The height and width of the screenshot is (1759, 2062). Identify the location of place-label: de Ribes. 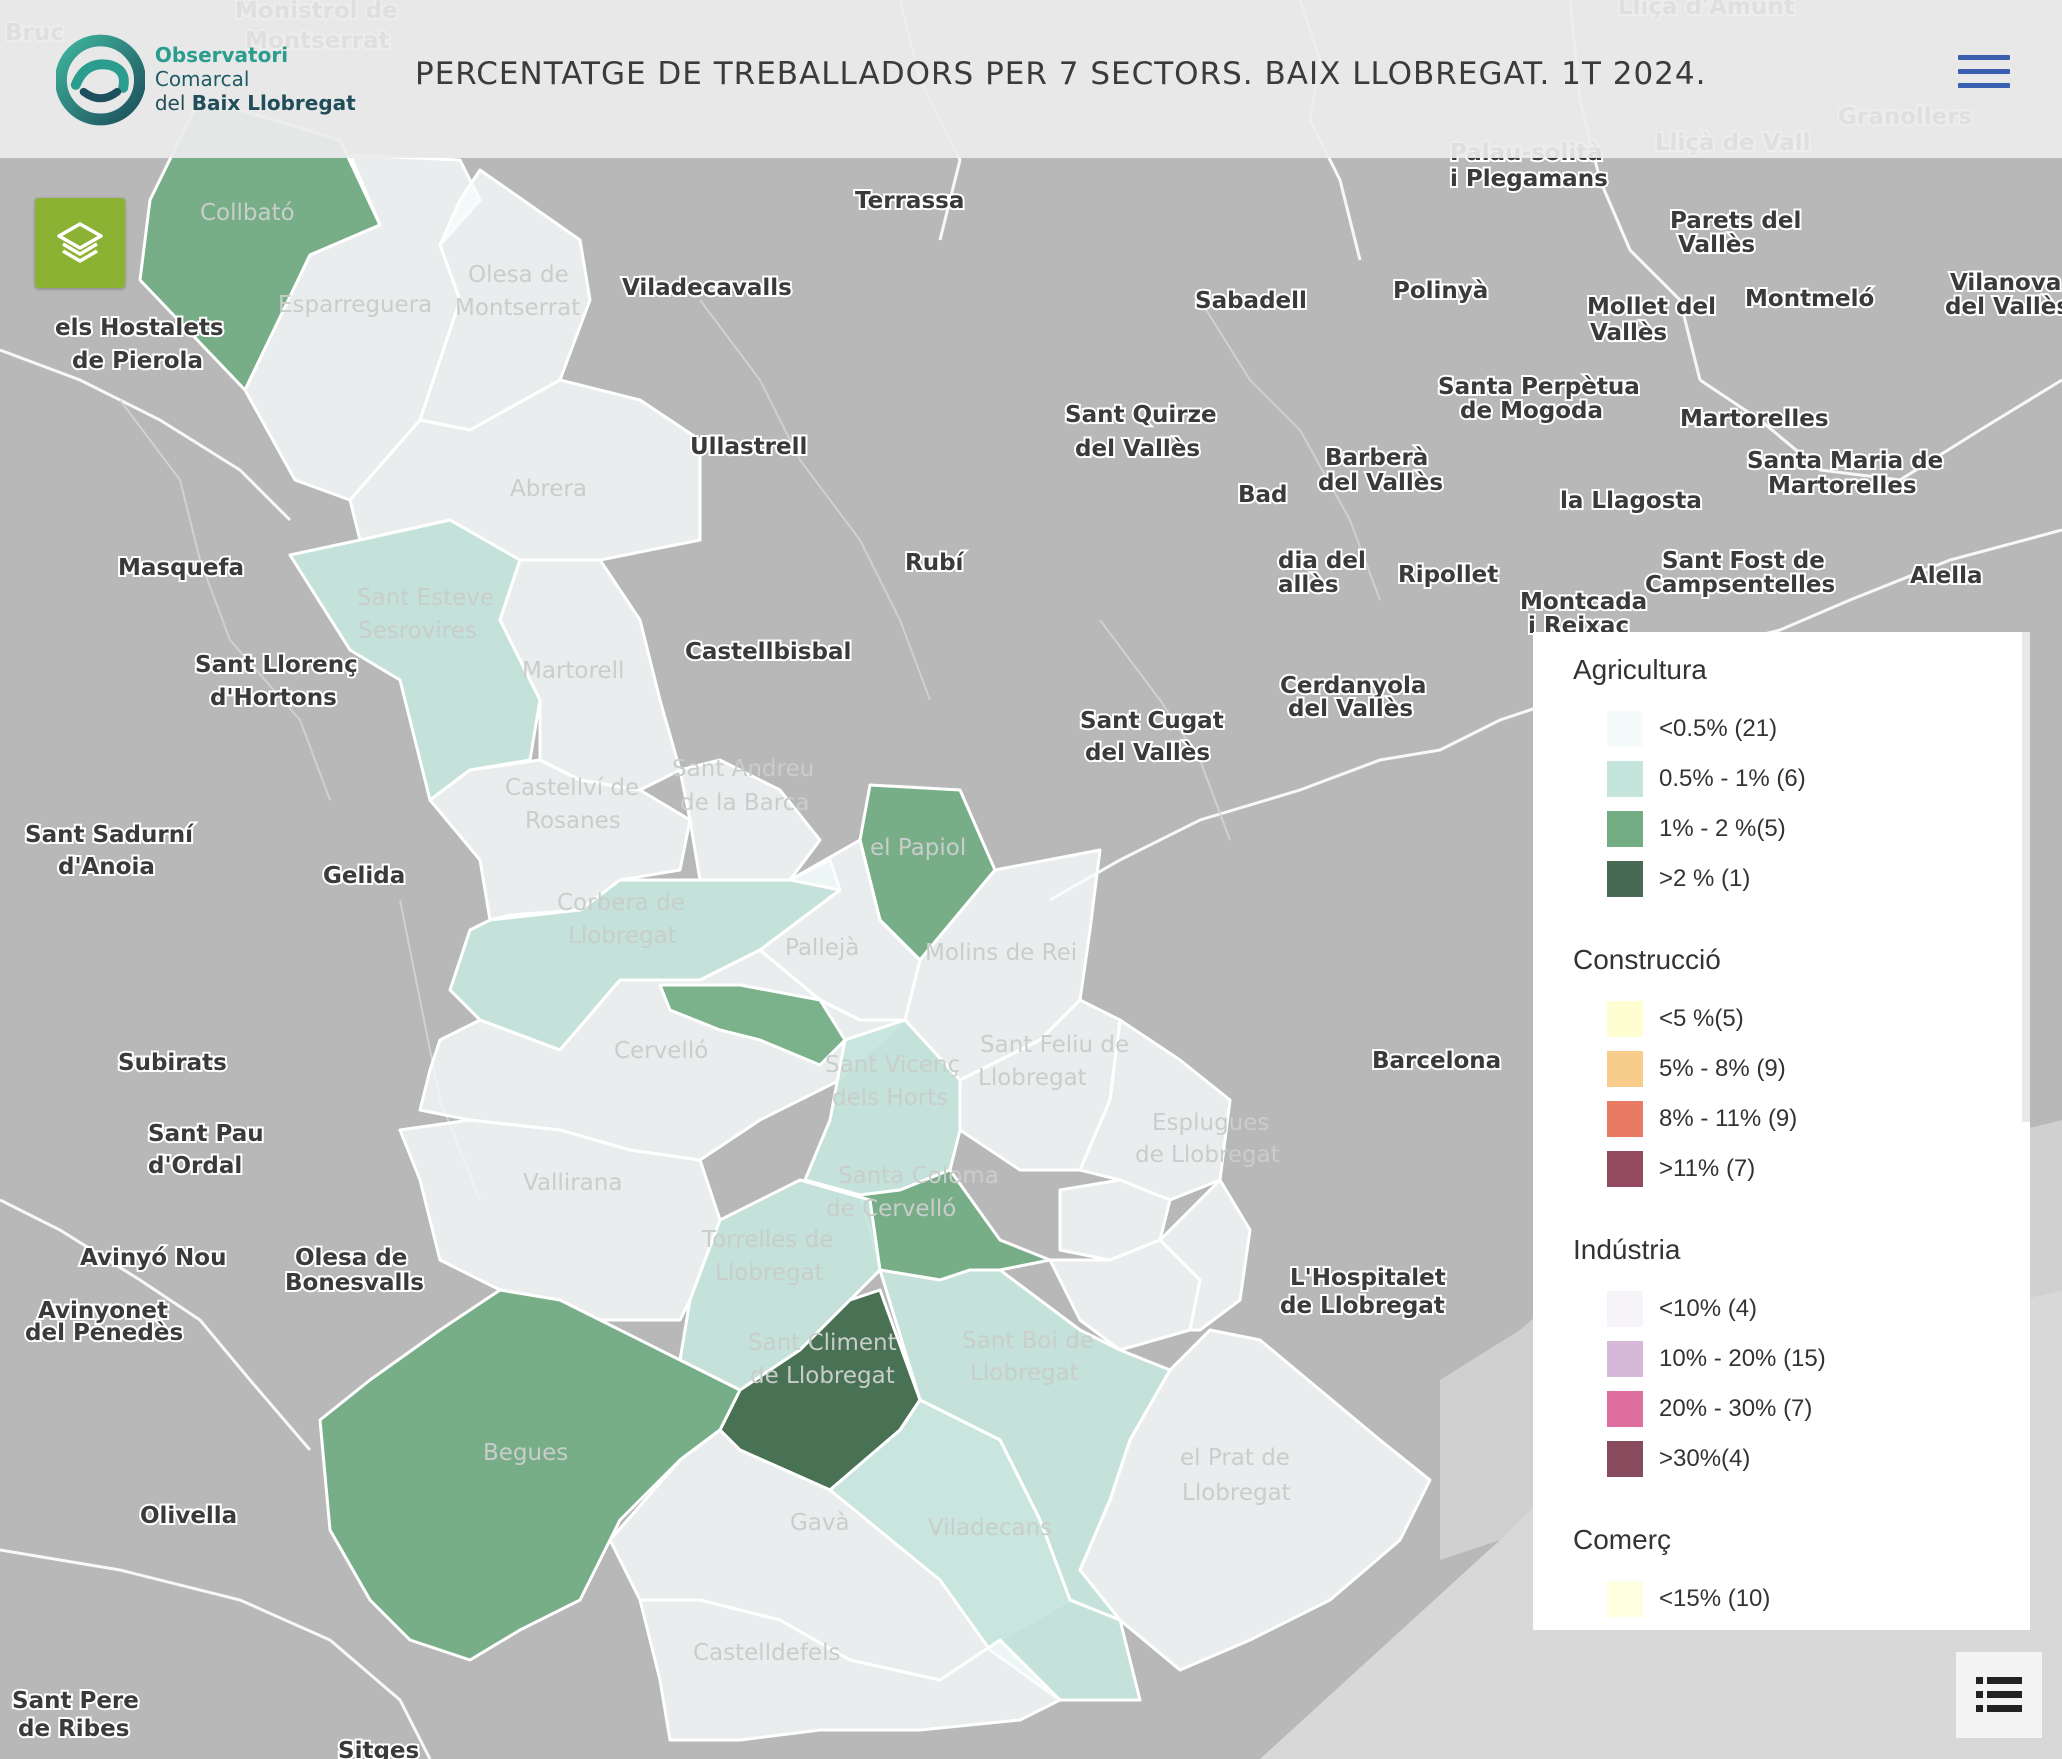
(73, 1729).